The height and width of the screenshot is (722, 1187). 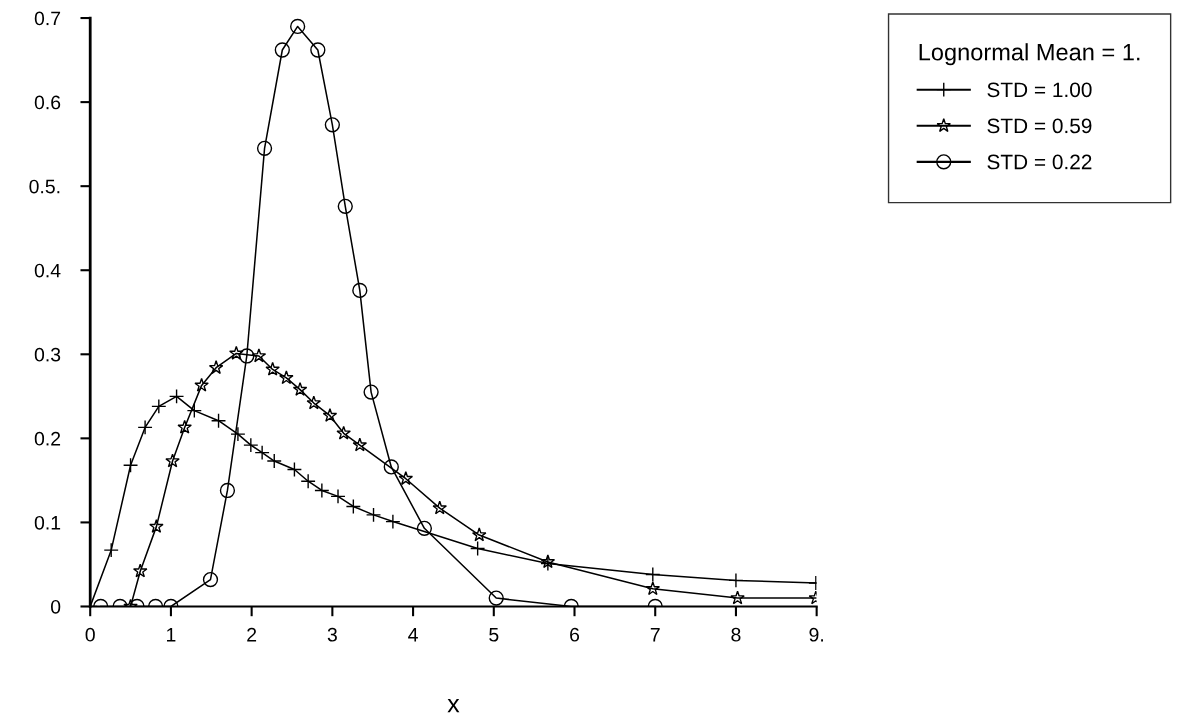 I want to click on x-axis-title: x, so click(x=453, y=705).